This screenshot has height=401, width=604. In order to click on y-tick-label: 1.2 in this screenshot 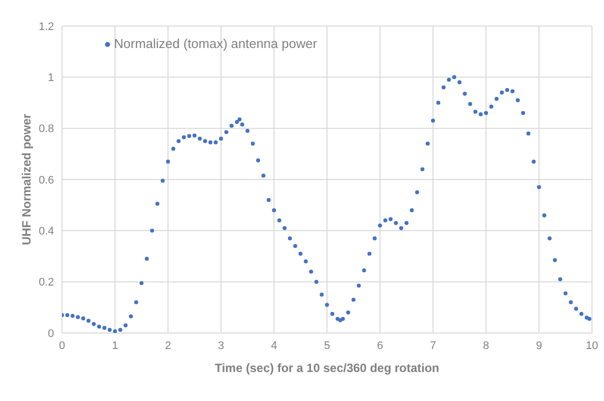, I will do `click(46, 26)`.